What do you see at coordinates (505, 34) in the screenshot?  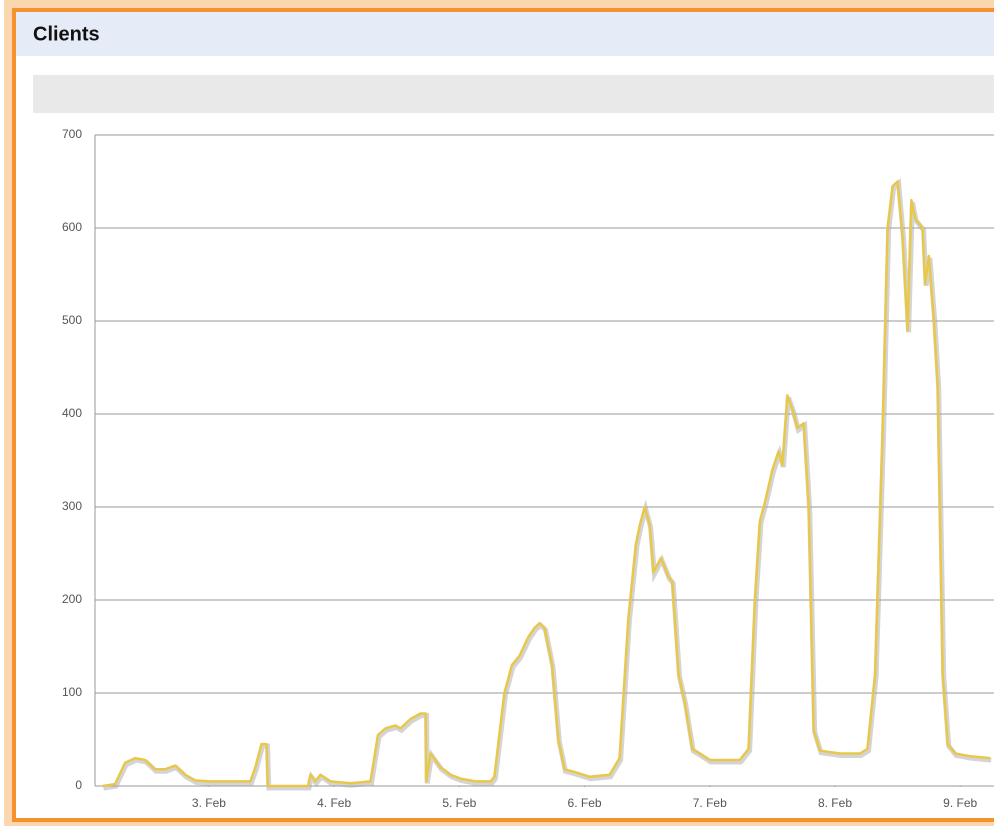 I see `panel-header` at bounding box center [505, 34].